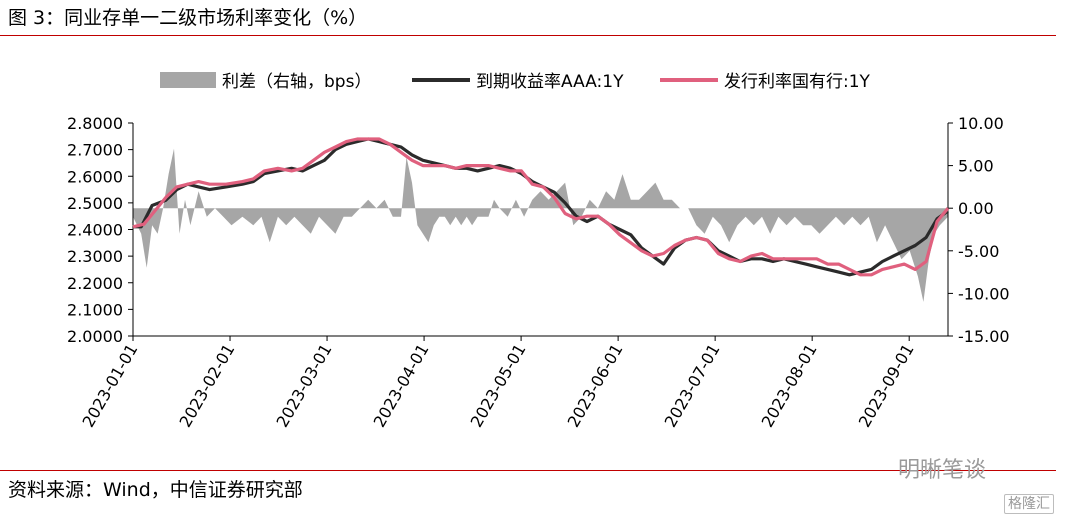  What do you see at coordinates (984, 293) in the screenshot?
I see `right-tick-label: -10.00` at bounding box center [984, 293].